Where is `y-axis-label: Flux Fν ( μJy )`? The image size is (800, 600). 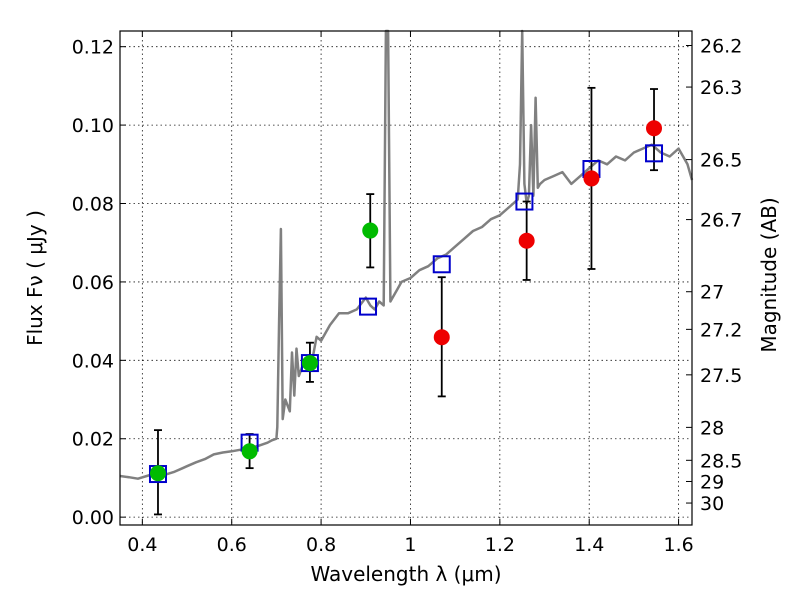 y-axis-label: Flux Fν ( μJy ) is located at coordinates (35, 278).